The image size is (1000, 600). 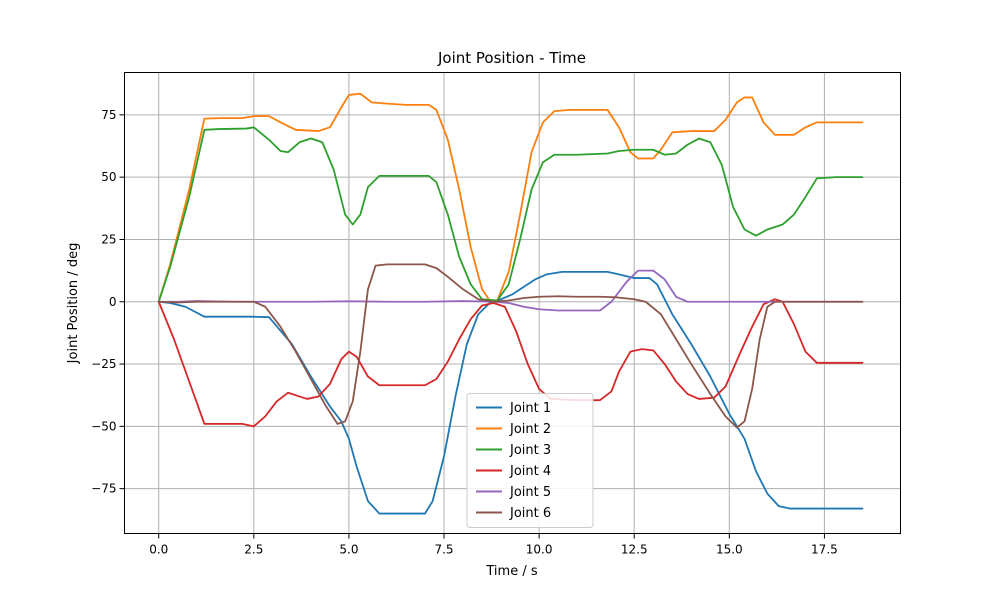 I want to click on y-tick-label: −75, so click(x=103, y=489).